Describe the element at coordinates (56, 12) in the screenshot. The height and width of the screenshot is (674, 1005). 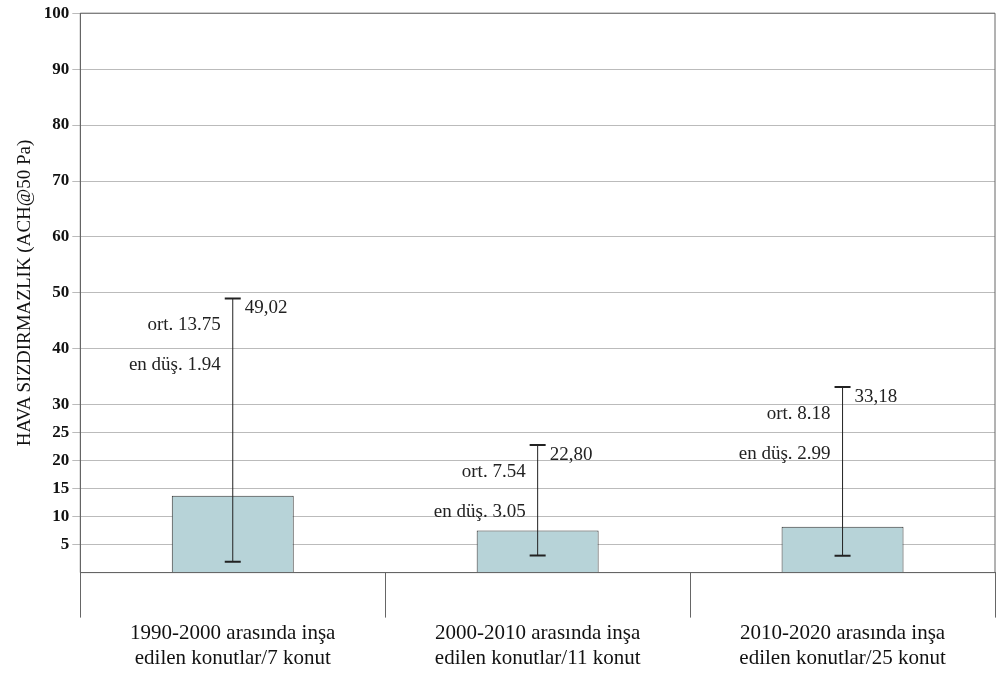
I see `y-tick-label: 100` at that location.